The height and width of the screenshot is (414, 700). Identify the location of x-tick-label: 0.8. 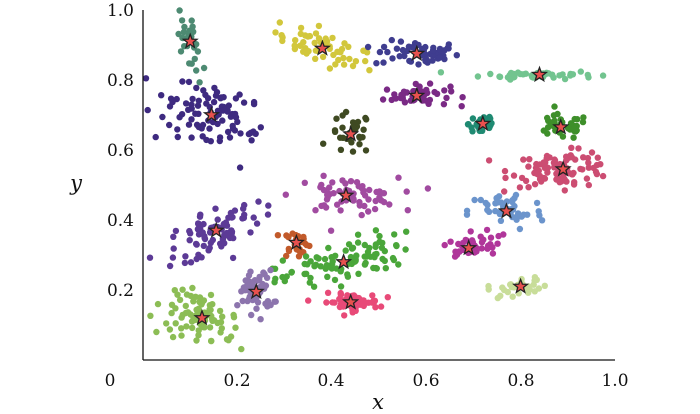
(520, 381).